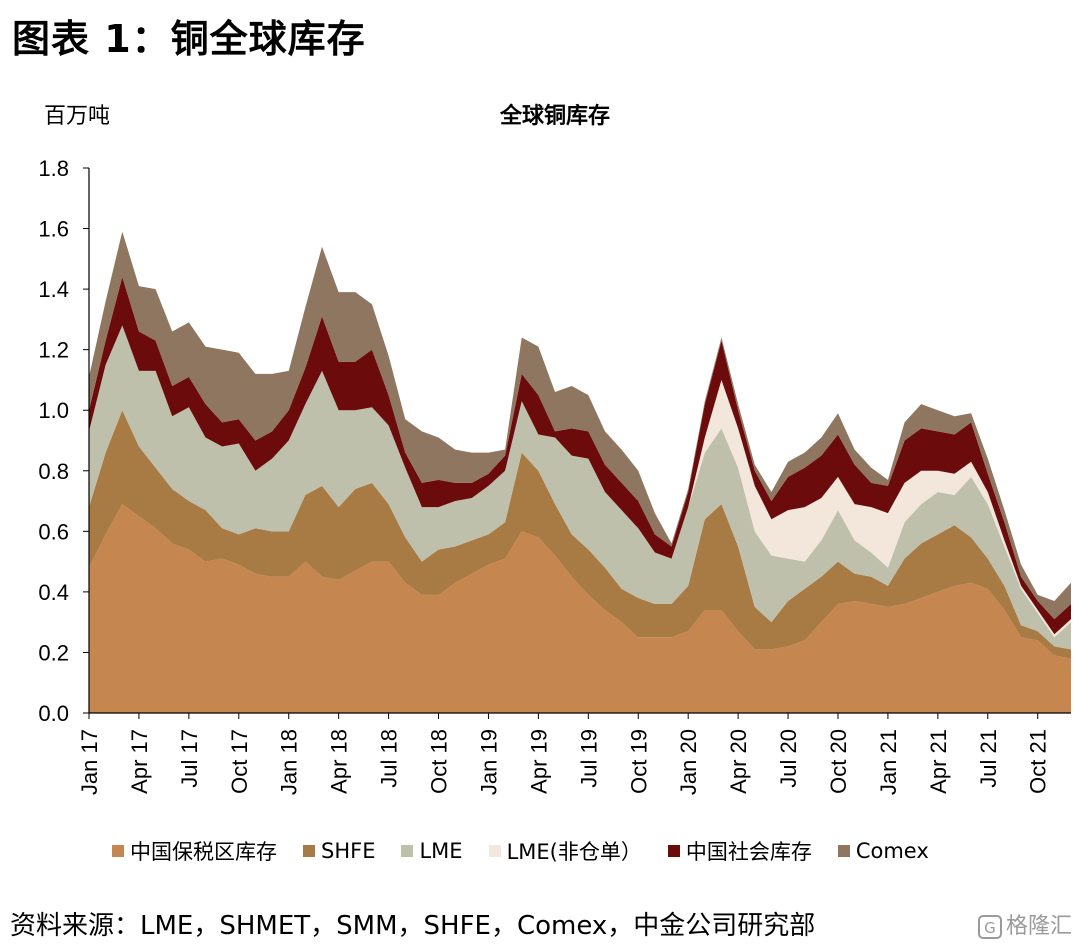 The width and height of the screenshot is (1080, 947). I want to click on y-tick-label: 1.0, so click(53, 410).